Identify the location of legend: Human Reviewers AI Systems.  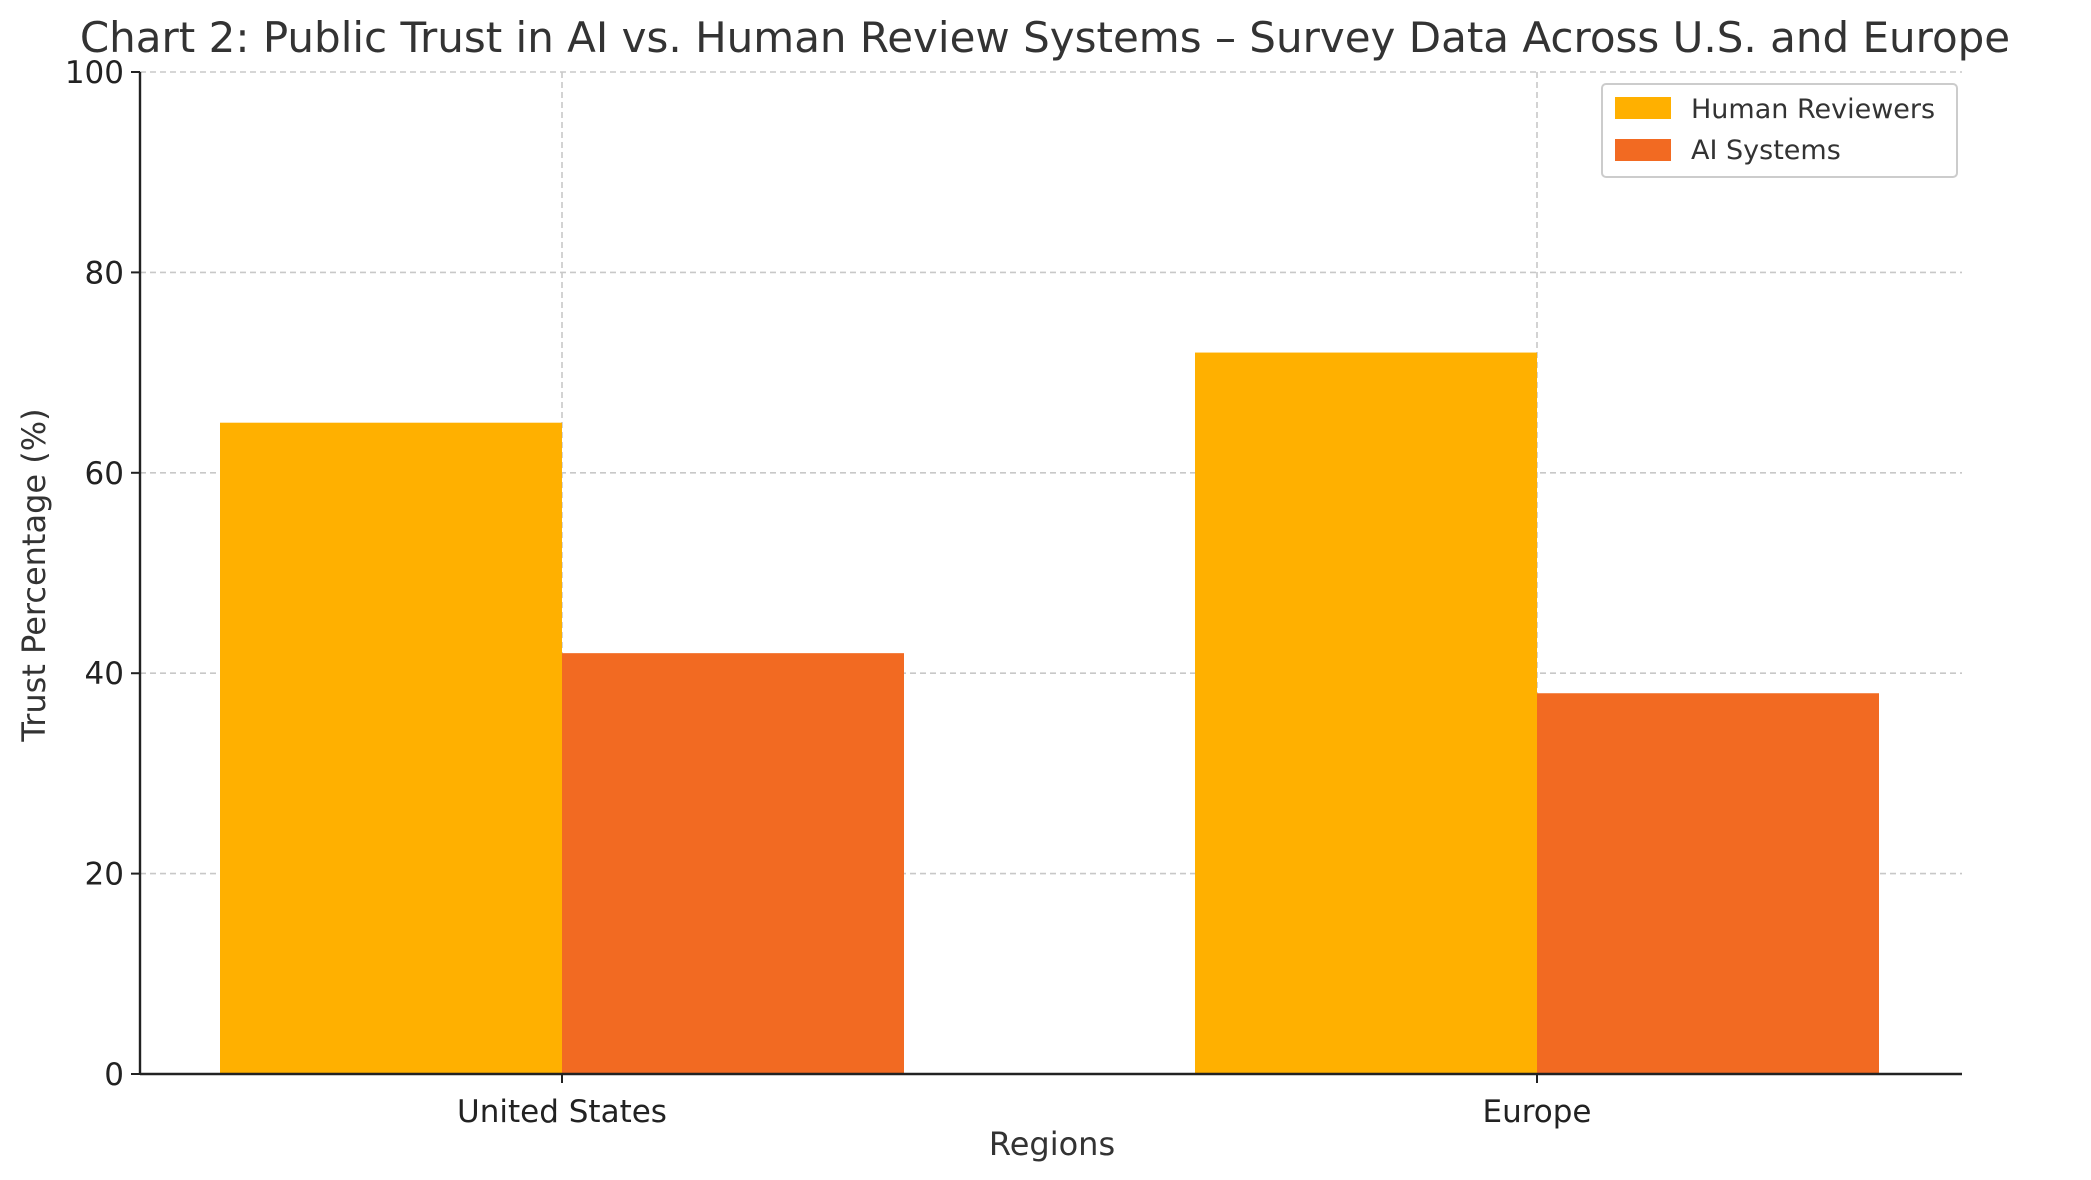
(1779, 130).